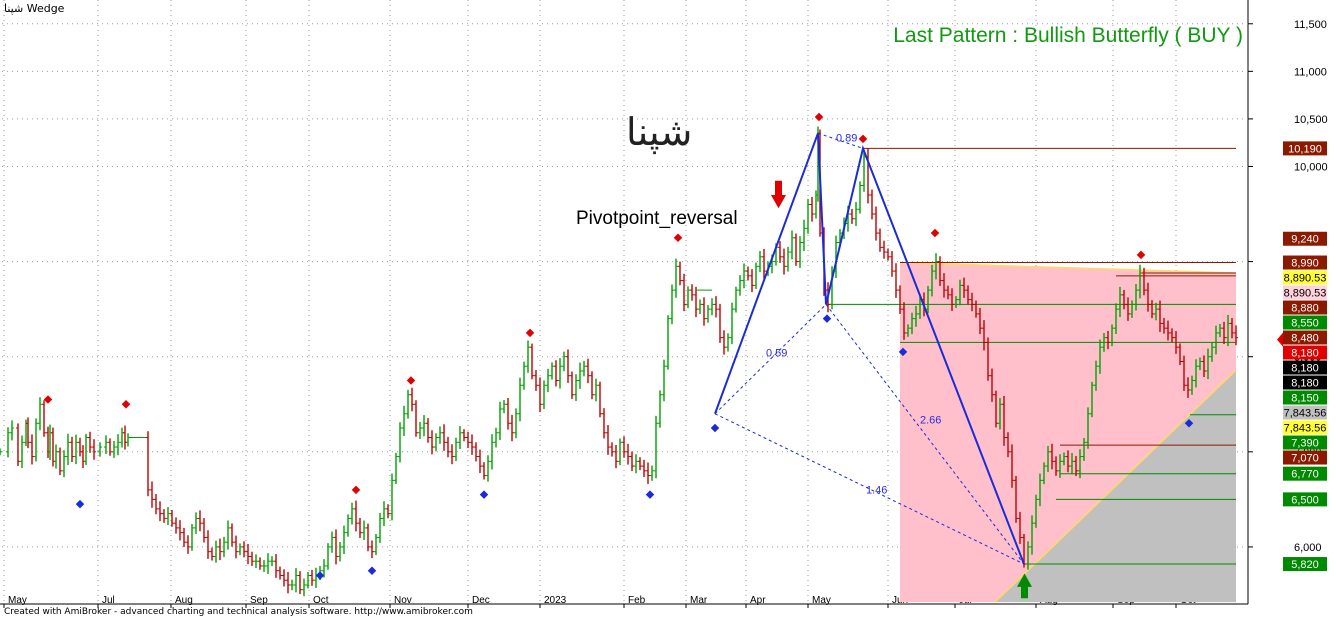  I want to click on pattern-ratio-label: 1.46, so click(876, 491).